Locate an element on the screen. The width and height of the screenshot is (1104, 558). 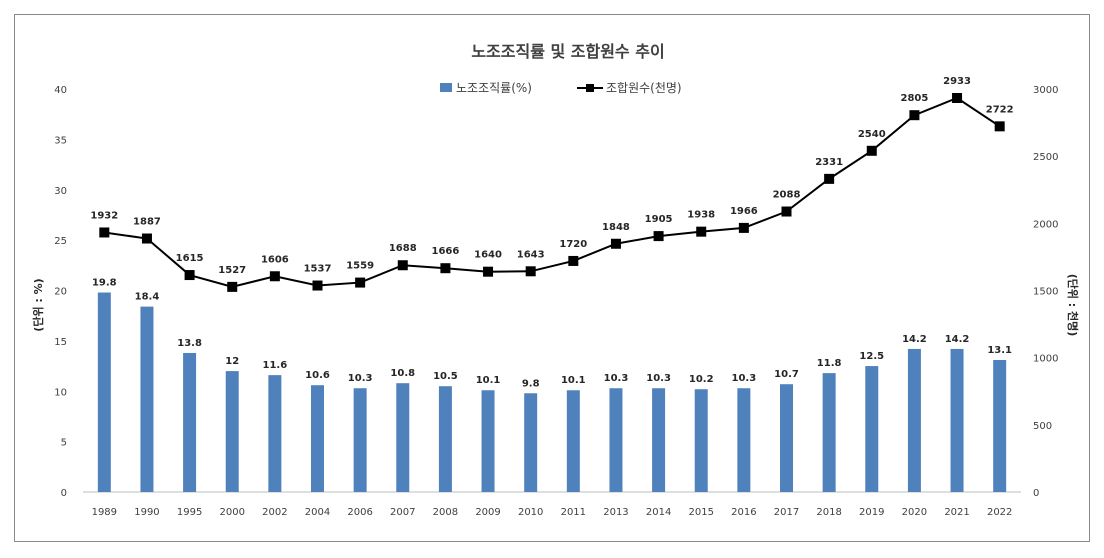
y-left-tick-label: 30 is located at coordinates (60, 191).